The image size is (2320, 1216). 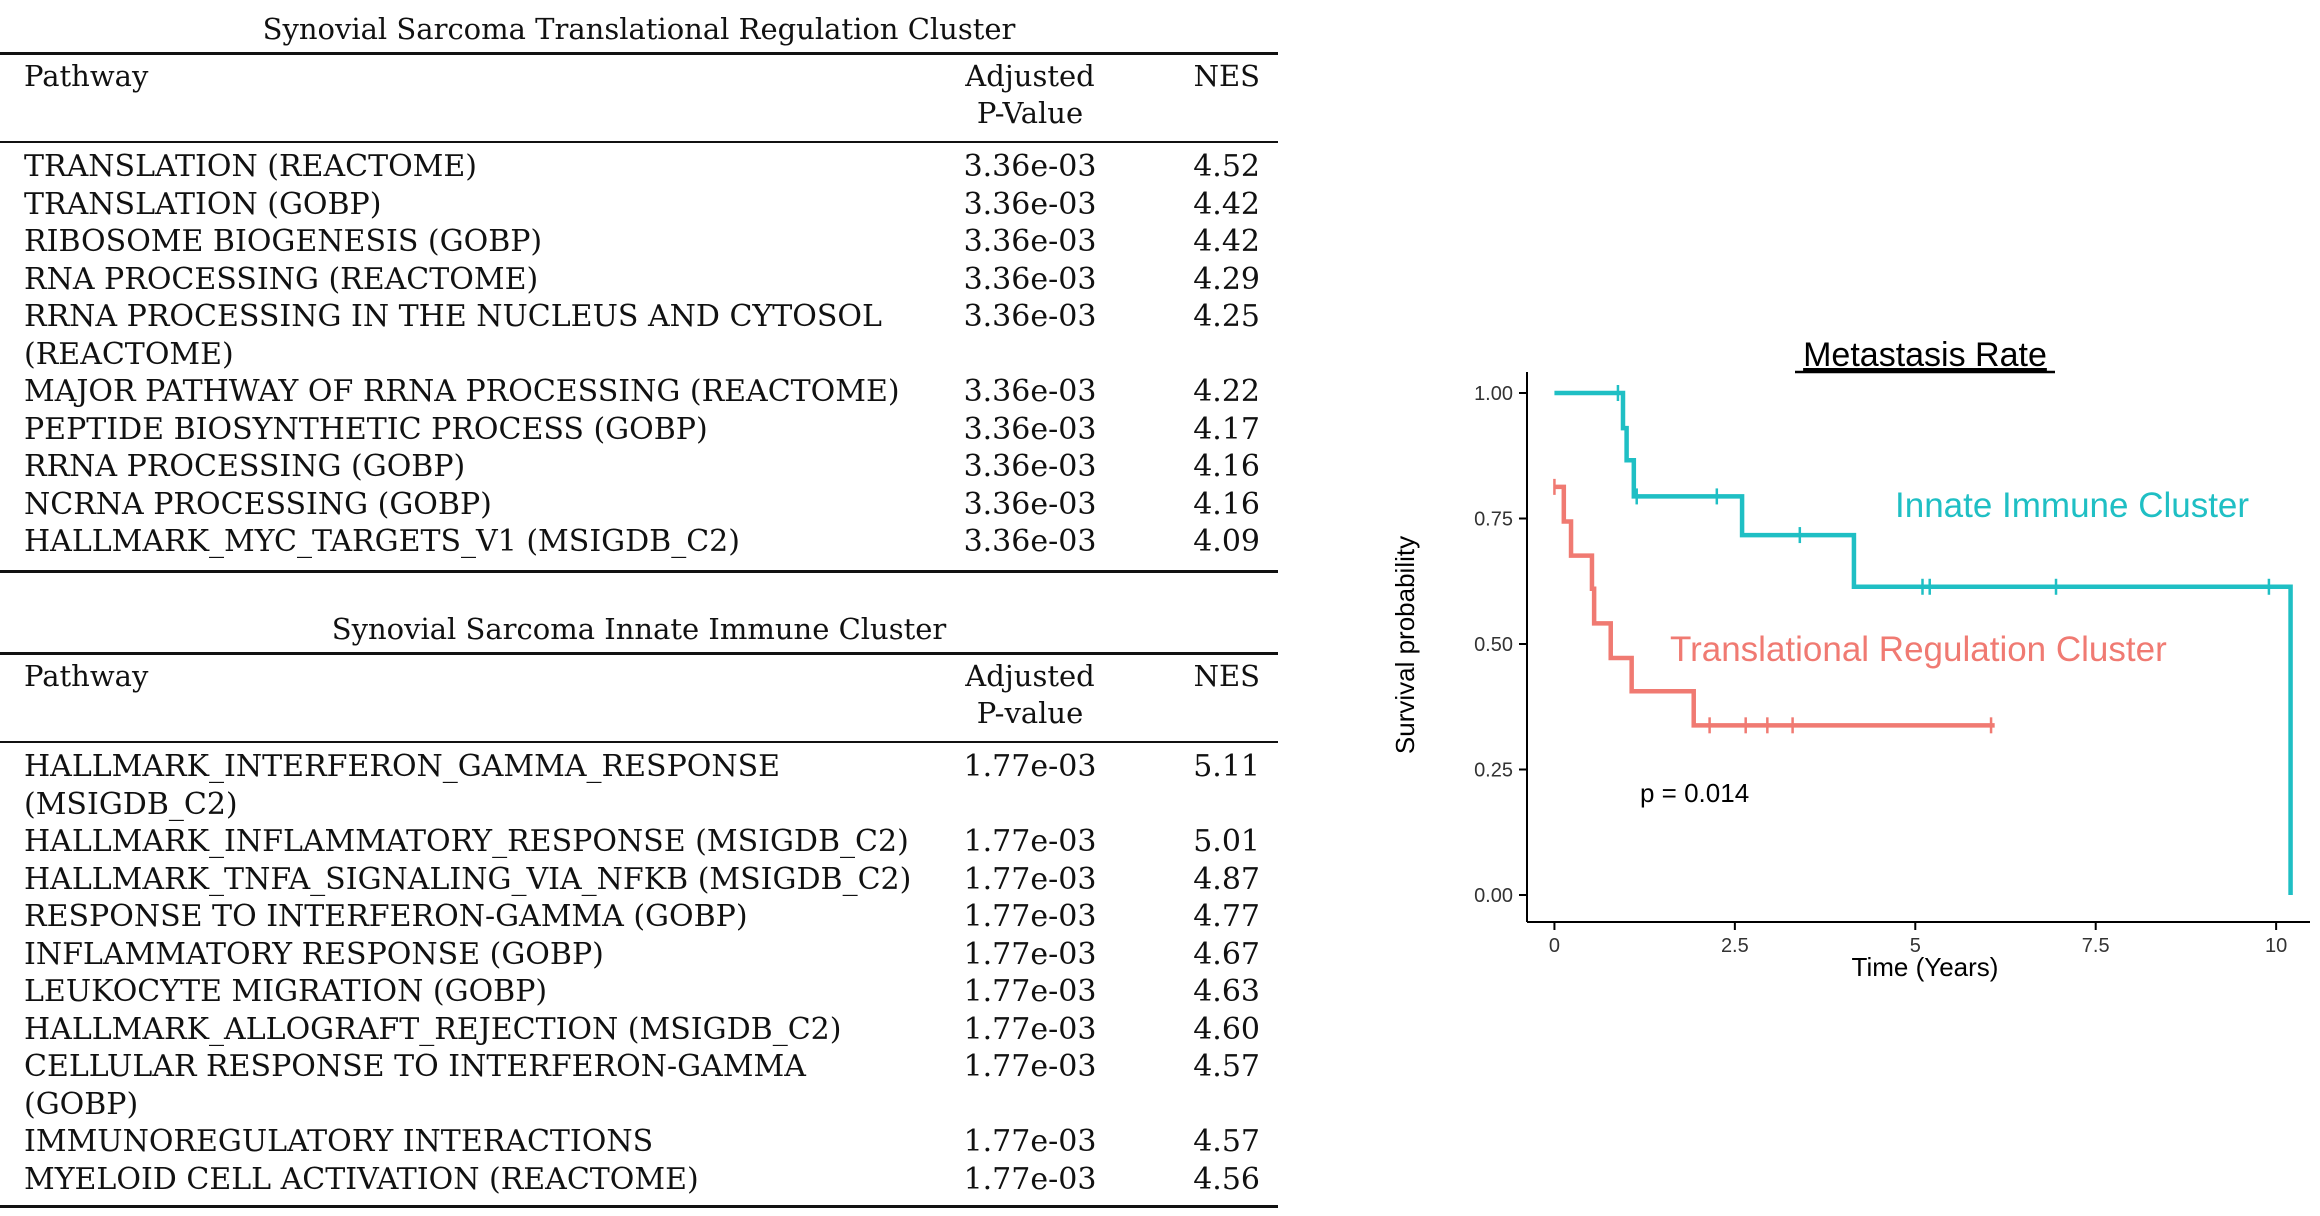 I want to click on x-tick-label: 2.5, so click(x=1735, y=946).